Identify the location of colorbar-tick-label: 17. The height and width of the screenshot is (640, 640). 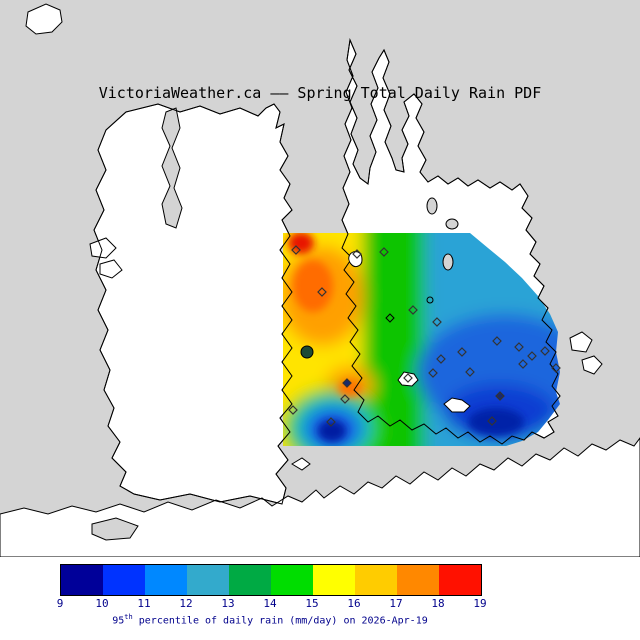
(396, 603).